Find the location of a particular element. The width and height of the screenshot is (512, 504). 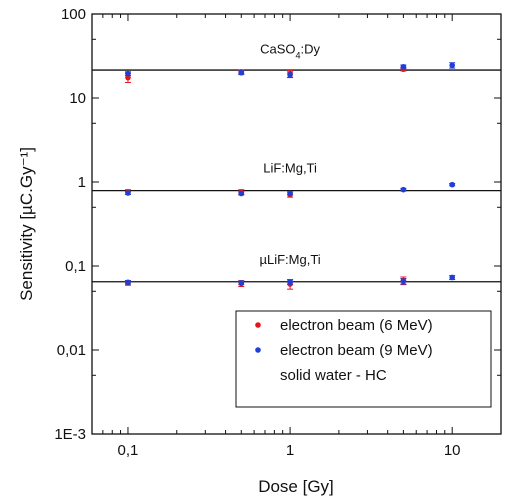

x-tick-label: 1 is located at coordinates (290, 450).